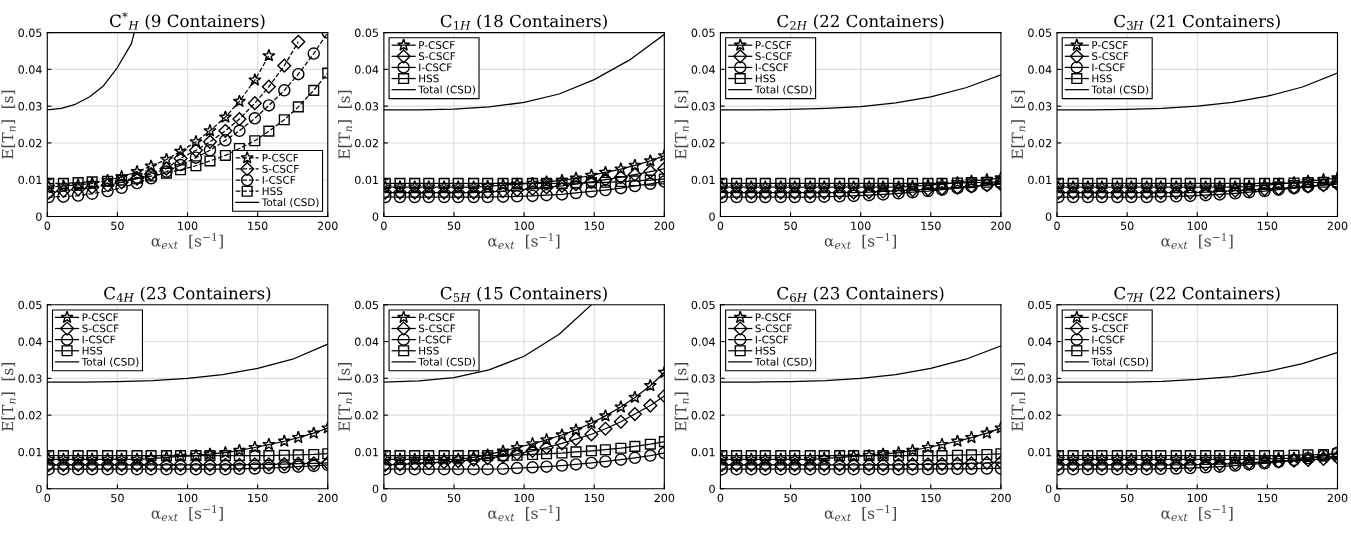 This screenshot has width=1351, height=543. What do you see at coordinates (523, 294) in the screenshot?
I see `chart-title: C$_{5H}$ (15 Containers)` at bounding box center [523, 294].